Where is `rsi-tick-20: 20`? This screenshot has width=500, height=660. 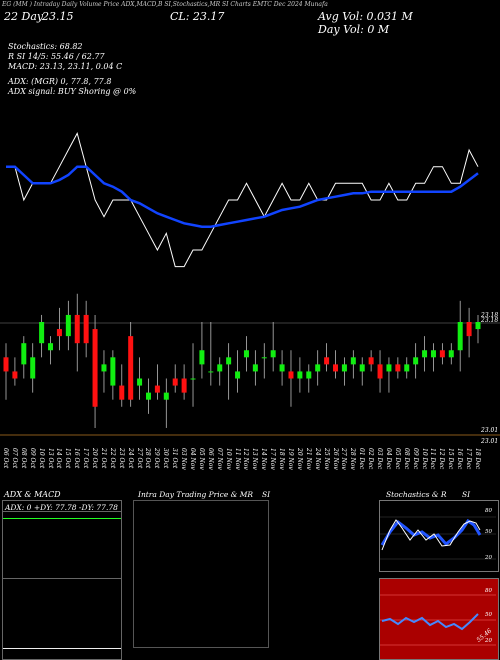
rsi-tick-20: 20 is located at coordinates (488, 641).